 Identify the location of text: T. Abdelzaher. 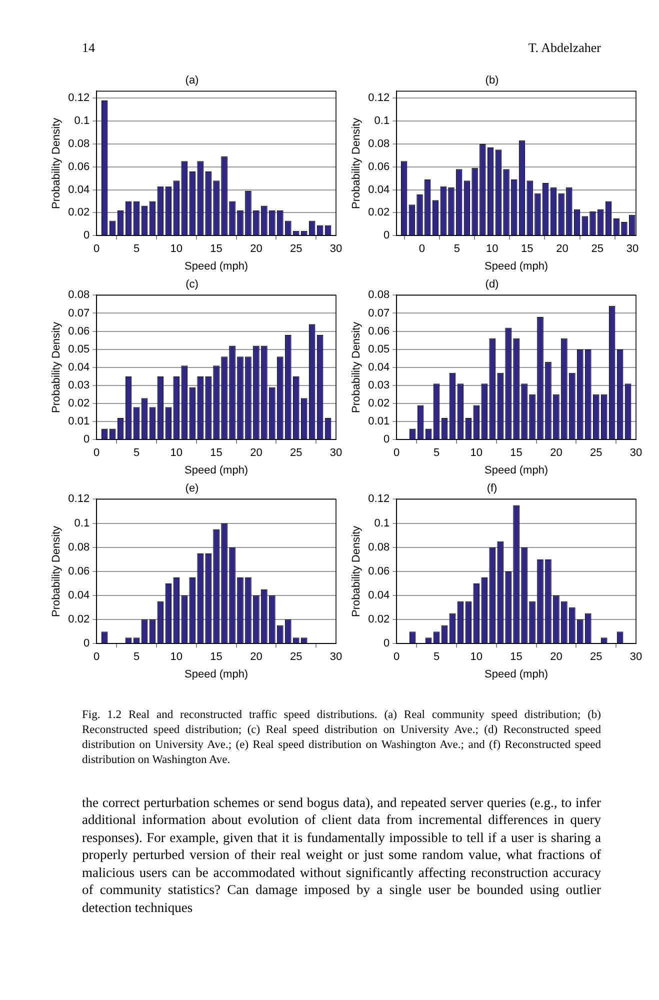
(564, 48).